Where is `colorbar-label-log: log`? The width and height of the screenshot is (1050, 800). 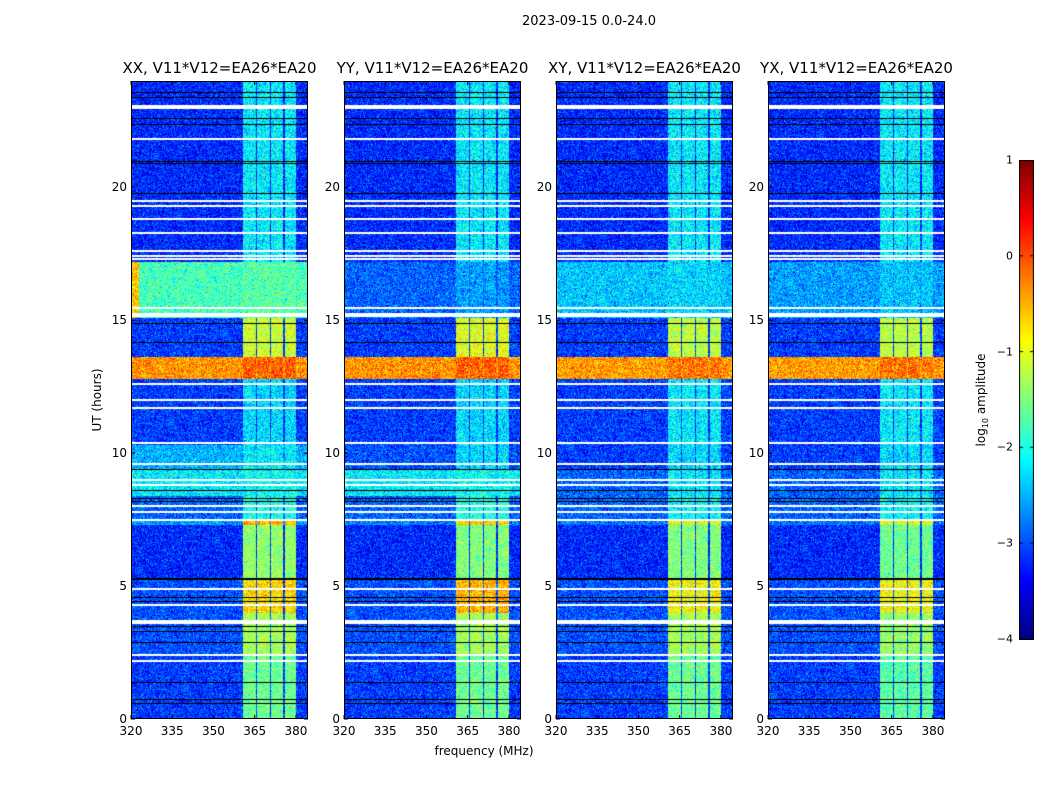
colorbar-label-log: log is located at coordinates (980, 437).